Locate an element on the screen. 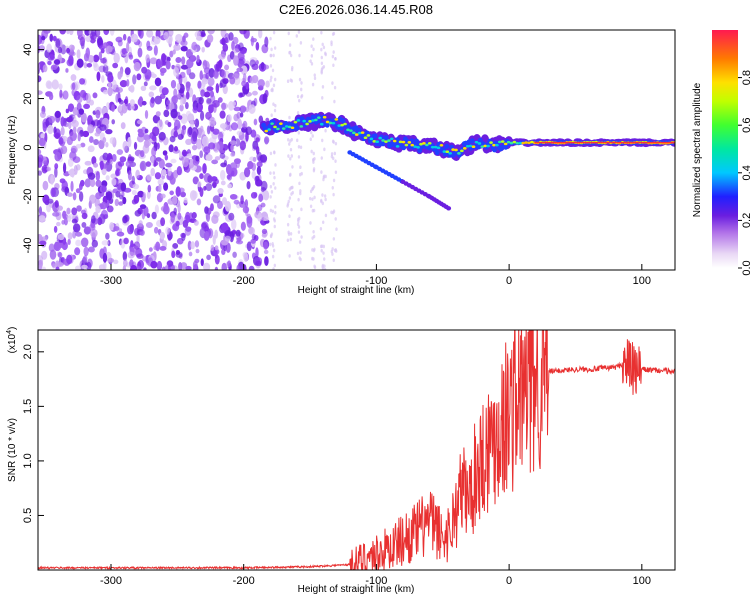 The height and width of the screenshot is (600, 750). spectrogram-y-tick-label: -40 is located at coordinates (28, 246).